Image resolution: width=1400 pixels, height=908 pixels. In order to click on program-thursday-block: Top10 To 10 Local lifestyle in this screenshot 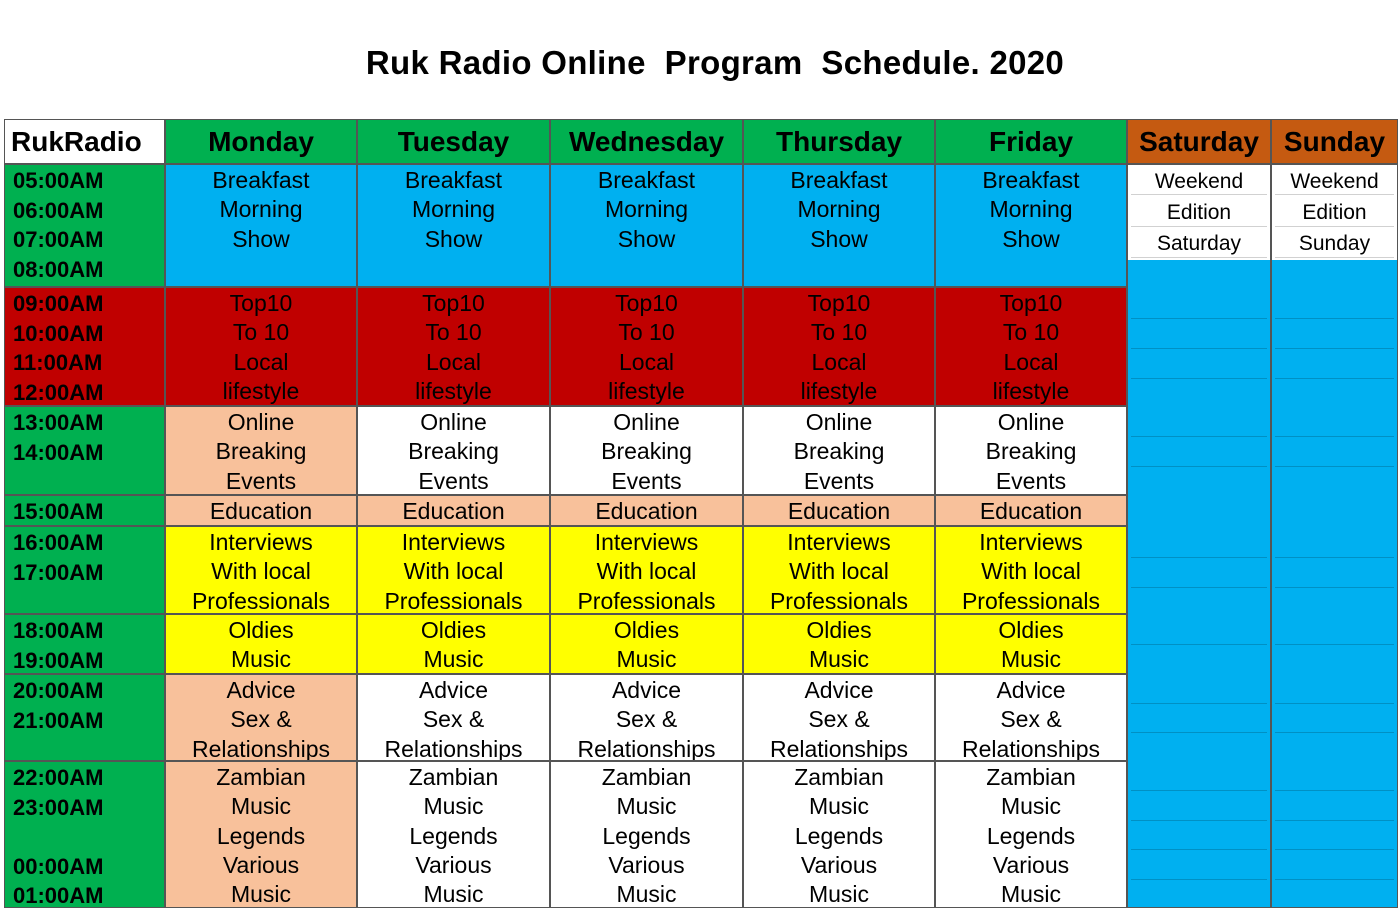, I will do `click(839, 346)`.